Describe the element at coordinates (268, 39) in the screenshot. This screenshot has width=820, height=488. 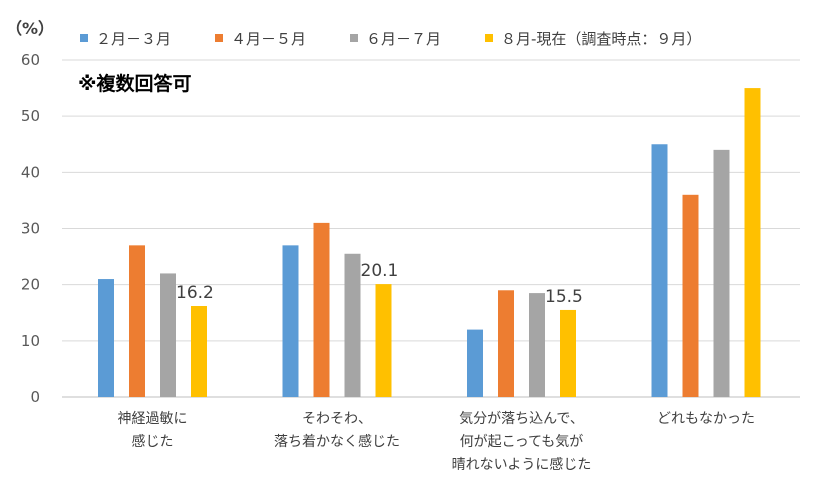
I see `legend-label: ４月－５月` at that location.